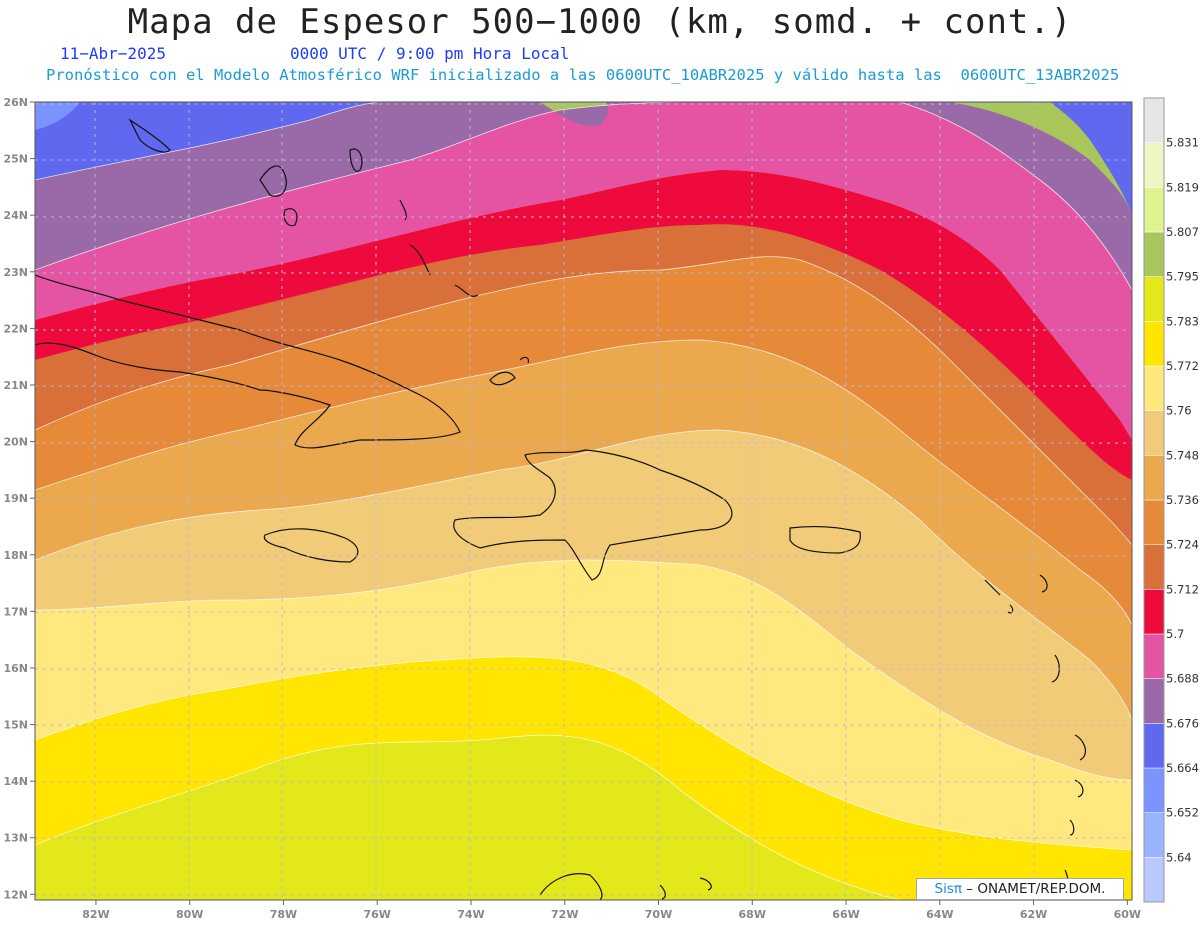 This screenshot has height=927, width=1200. Describe the element at coordinates (430, 53) in the screenshot. I see `valid-time: 0000 UTC / 9:00 pm Hora Local` at that location.